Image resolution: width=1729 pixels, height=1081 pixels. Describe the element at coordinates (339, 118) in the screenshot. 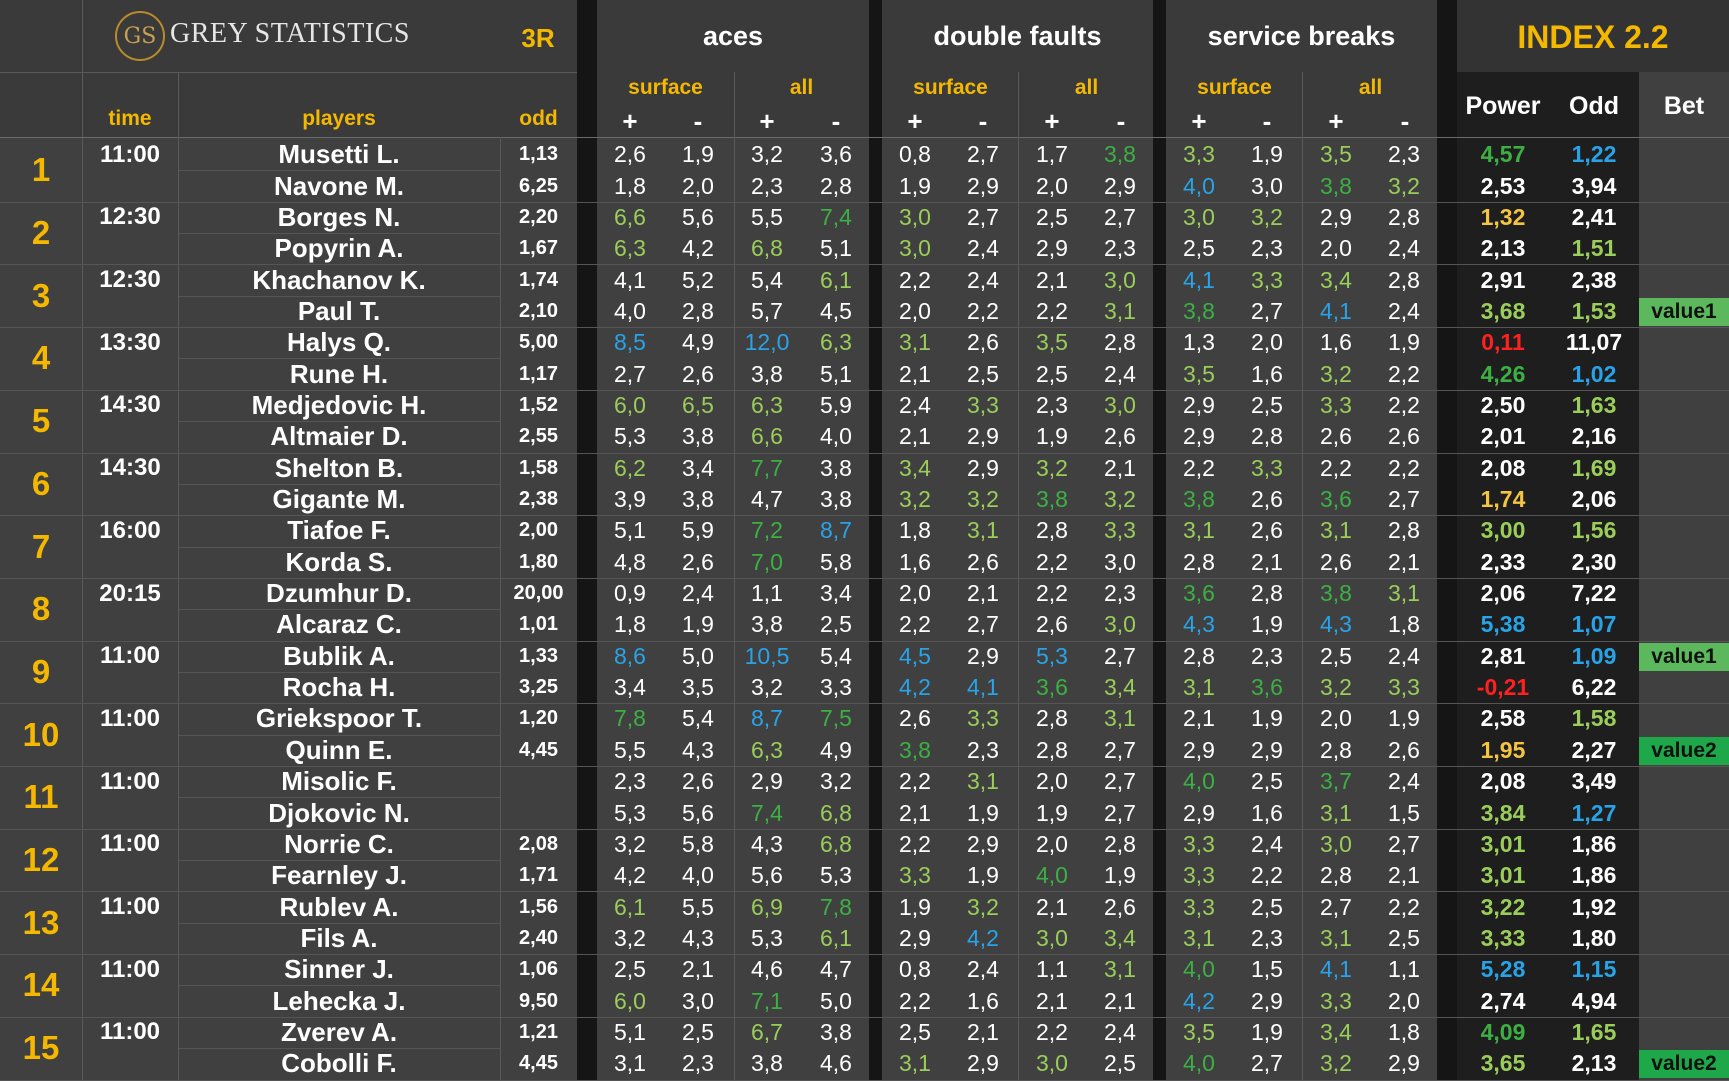

I see `col-players-header: players` at that location.